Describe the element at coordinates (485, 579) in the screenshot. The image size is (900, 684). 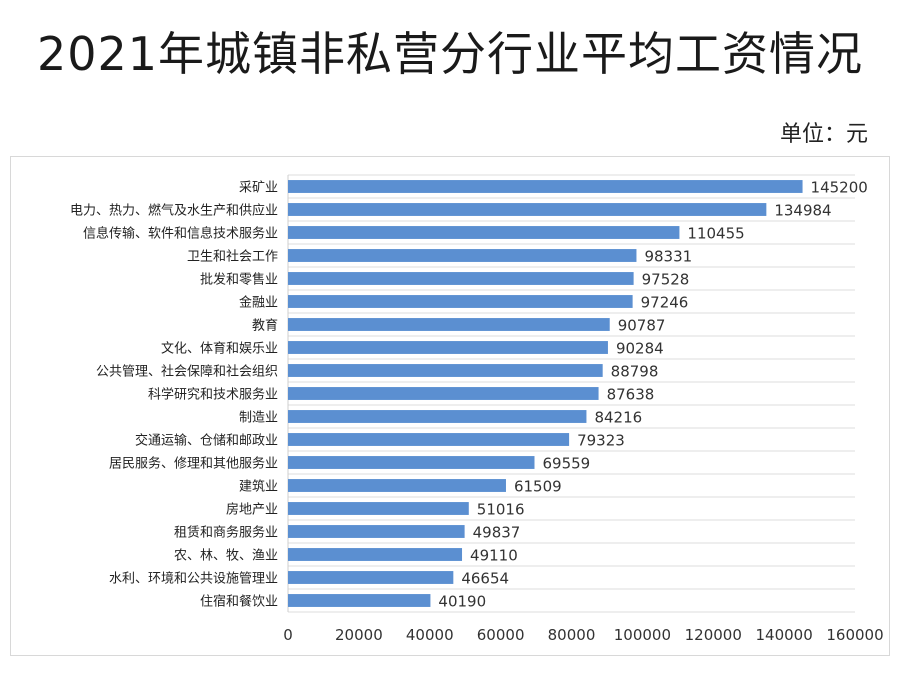
I see `value-label: 46654` at that location.